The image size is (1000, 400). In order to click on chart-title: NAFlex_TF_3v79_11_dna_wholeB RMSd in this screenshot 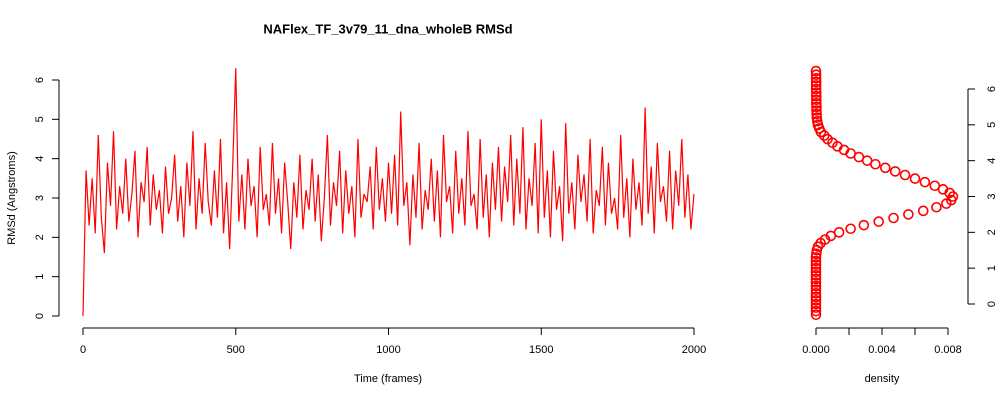, I will do `click(387, 28)`.